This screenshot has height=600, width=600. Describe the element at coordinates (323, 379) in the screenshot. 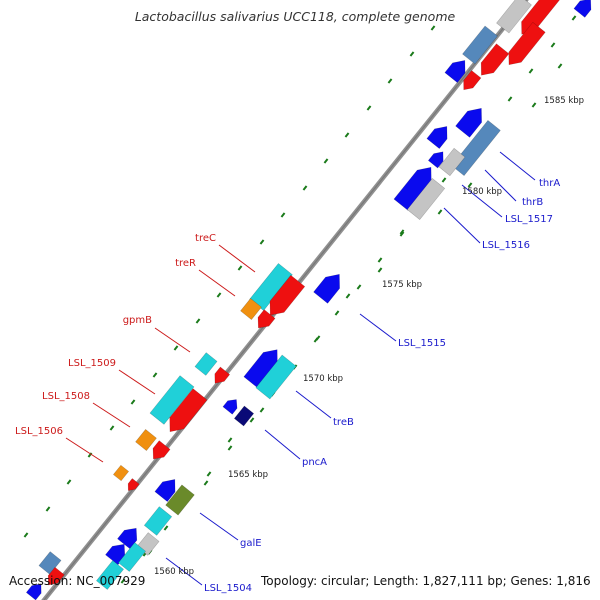

I see `scale-label: 1570 kbp` at that location.